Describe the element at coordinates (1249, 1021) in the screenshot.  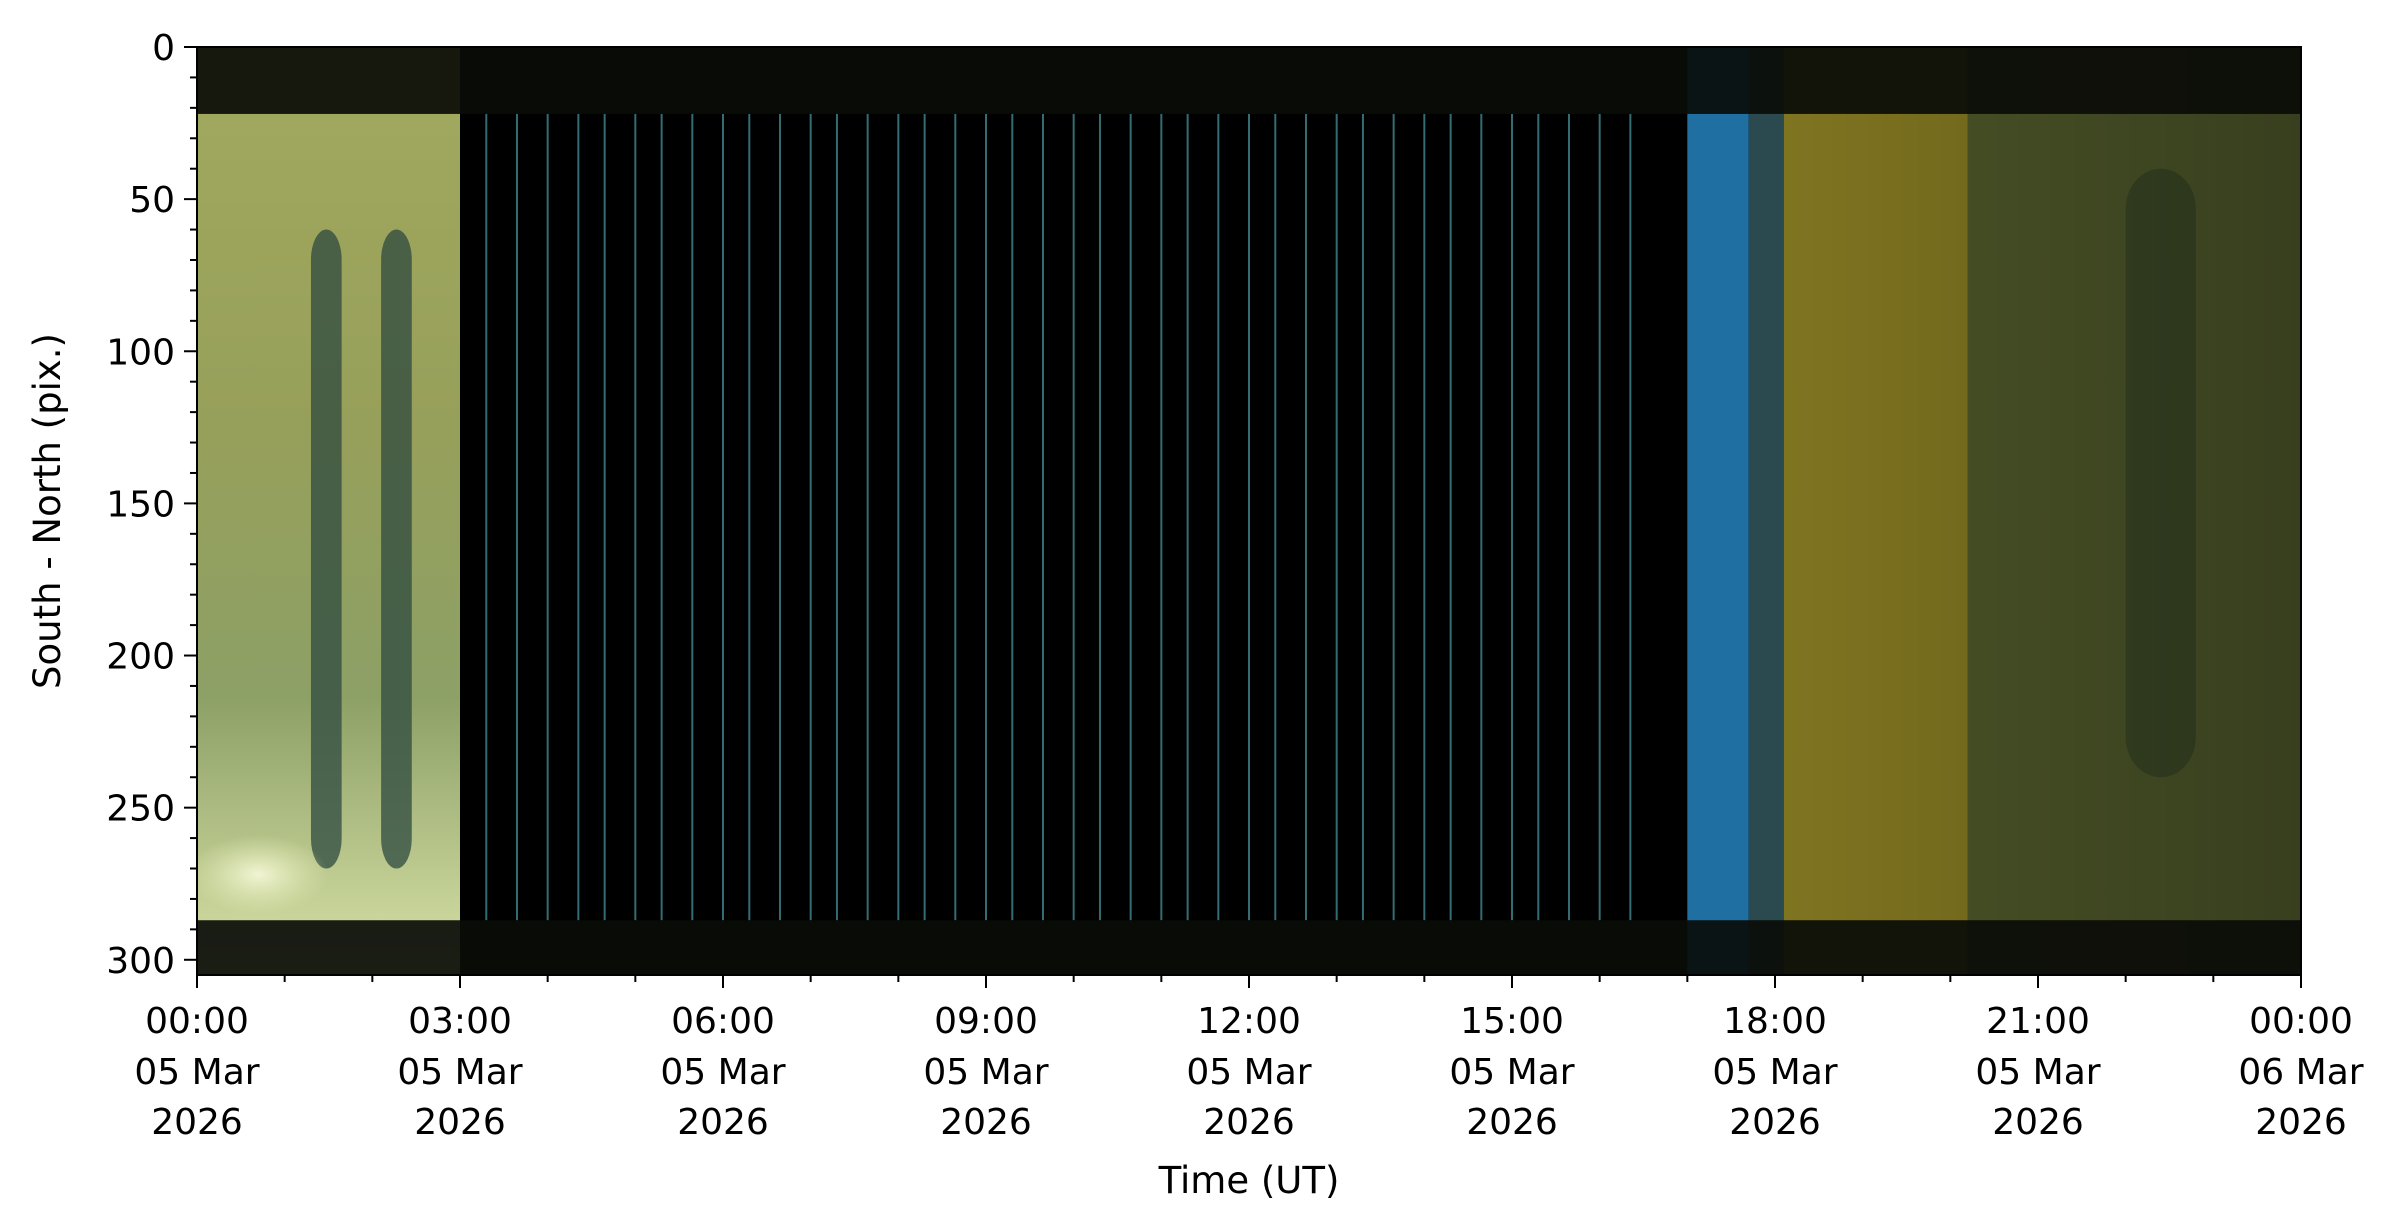
I see `x-tick-label: 12:00` at that location.